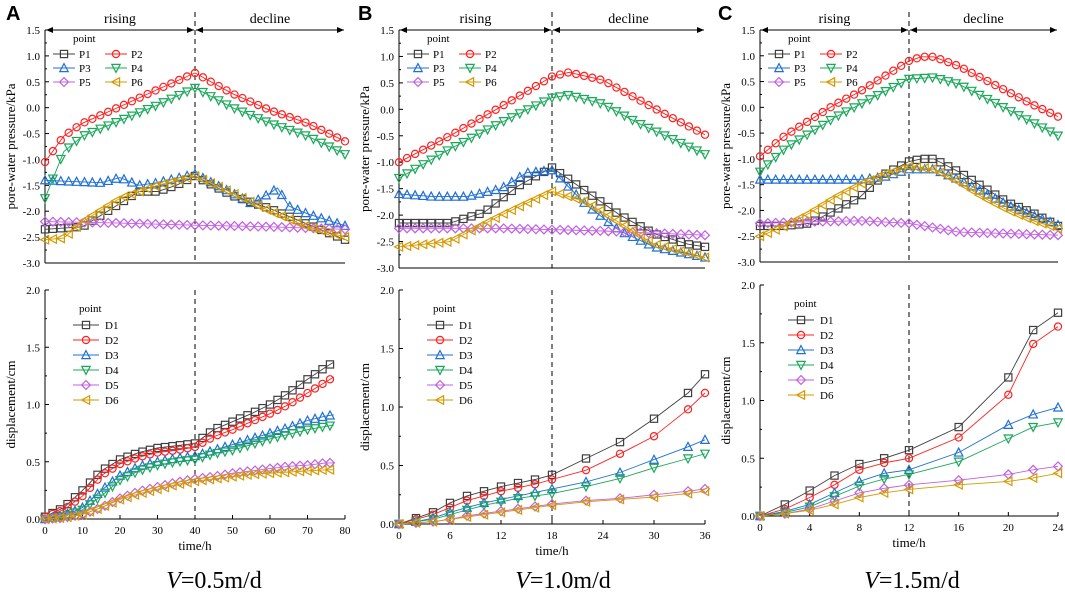 The height and width of the screenshot is (608, 1065). I want to click on series-p2, so click(552, 117).